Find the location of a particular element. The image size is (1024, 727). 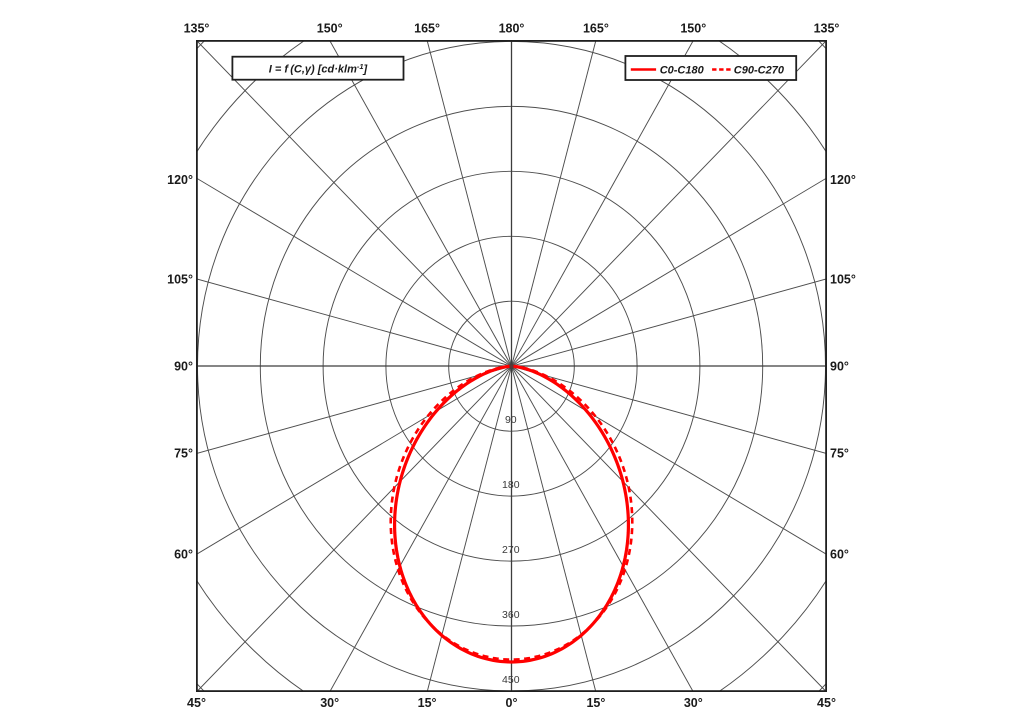

svg-text: 180° is located at coordinates (512, 28).